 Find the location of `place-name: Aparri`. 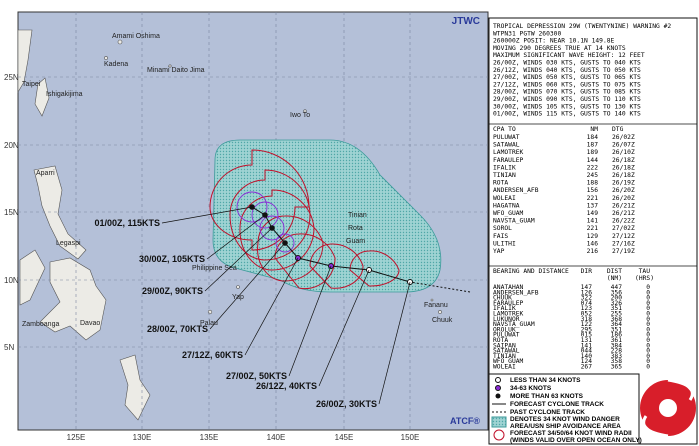

place-name: Aparri is located at coordinates (45, 173).